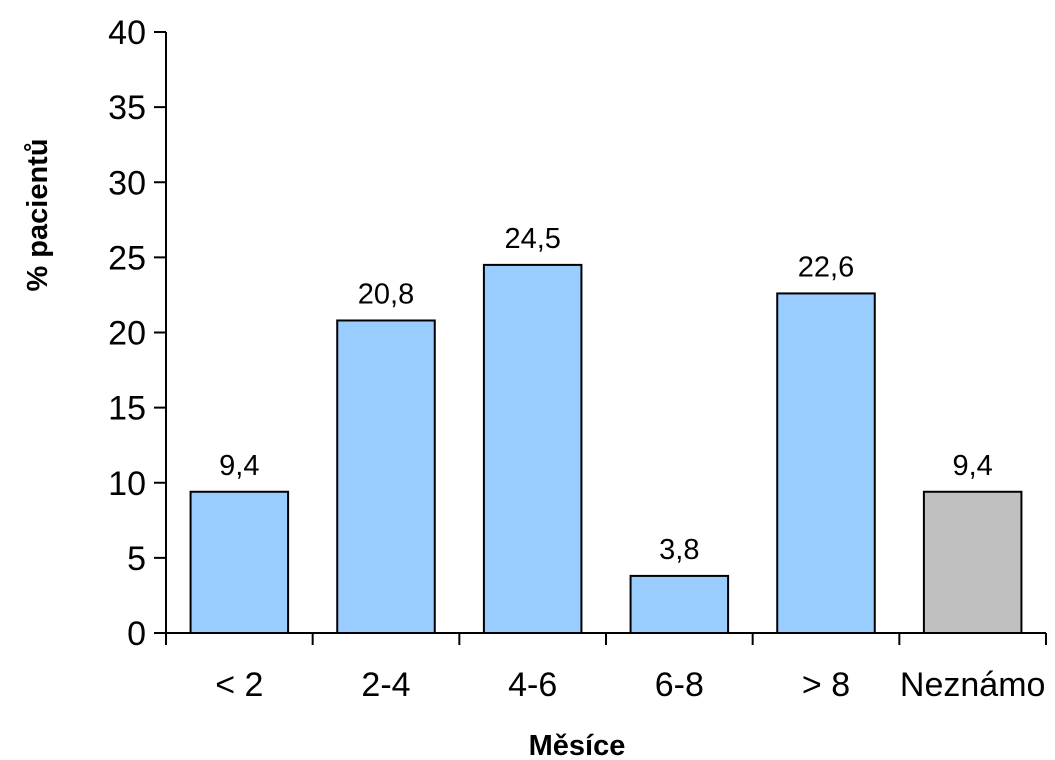  What do you see at coordinates (532, 239) in the screenshot?
I see `bar-value-label: 24,5` at bounding box center [532, 239].